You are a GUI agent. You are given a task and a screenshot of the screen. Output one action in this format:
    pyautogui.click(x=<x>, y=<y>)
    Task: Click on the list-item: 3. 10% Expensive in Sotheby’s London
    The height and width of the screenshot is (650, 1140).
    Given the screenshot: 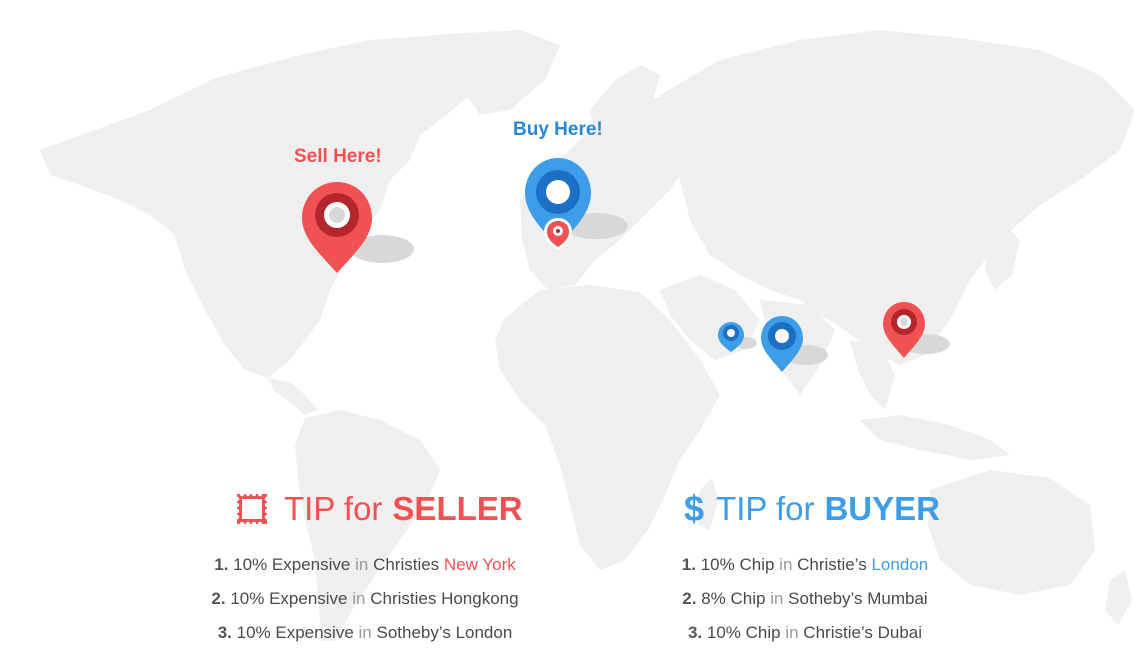 What is the action you would take?
    pyautogui.click(x=365, y=633)
    